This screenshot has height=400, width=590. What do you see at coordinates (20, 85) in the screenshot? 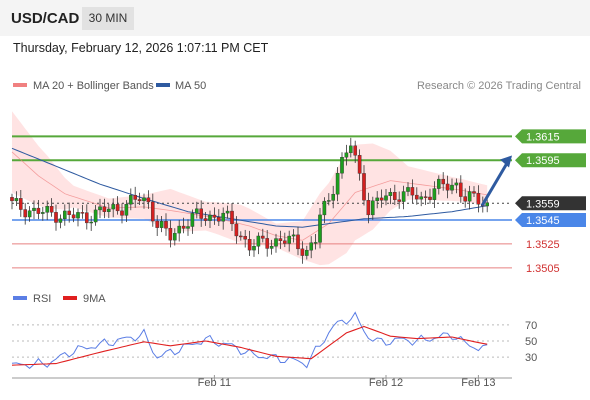
I see `legend-swatch-ma20` at bounding box center [20, 85].